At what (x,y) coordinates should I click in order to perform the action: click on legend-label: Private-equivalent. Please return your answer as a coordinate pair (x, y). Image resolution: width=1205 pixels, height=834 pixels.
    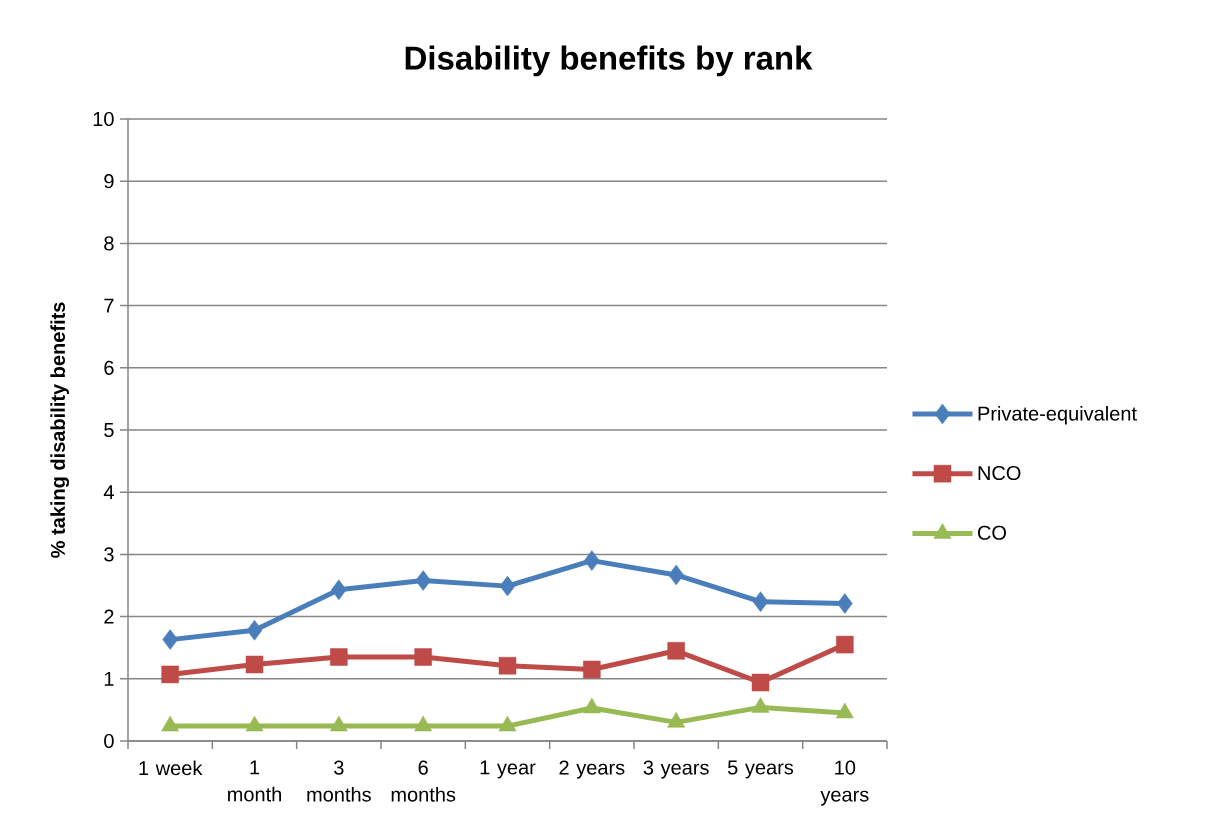
    Looking at the image, I should click on (1057, 415).